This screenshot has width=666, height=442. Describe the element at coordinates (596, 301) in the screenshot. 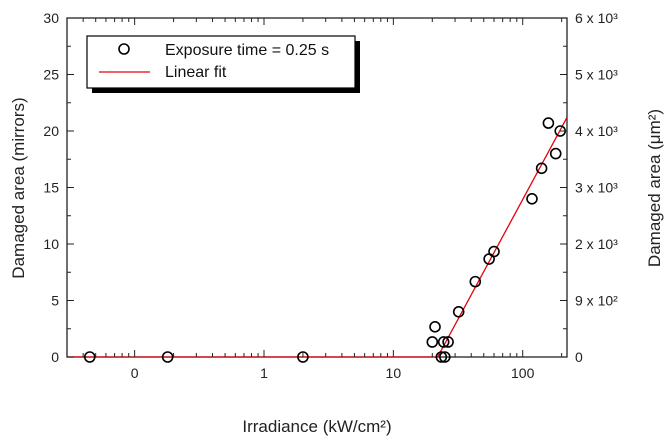

I see `y-right-tick-label: 9 x 10²` at that location.